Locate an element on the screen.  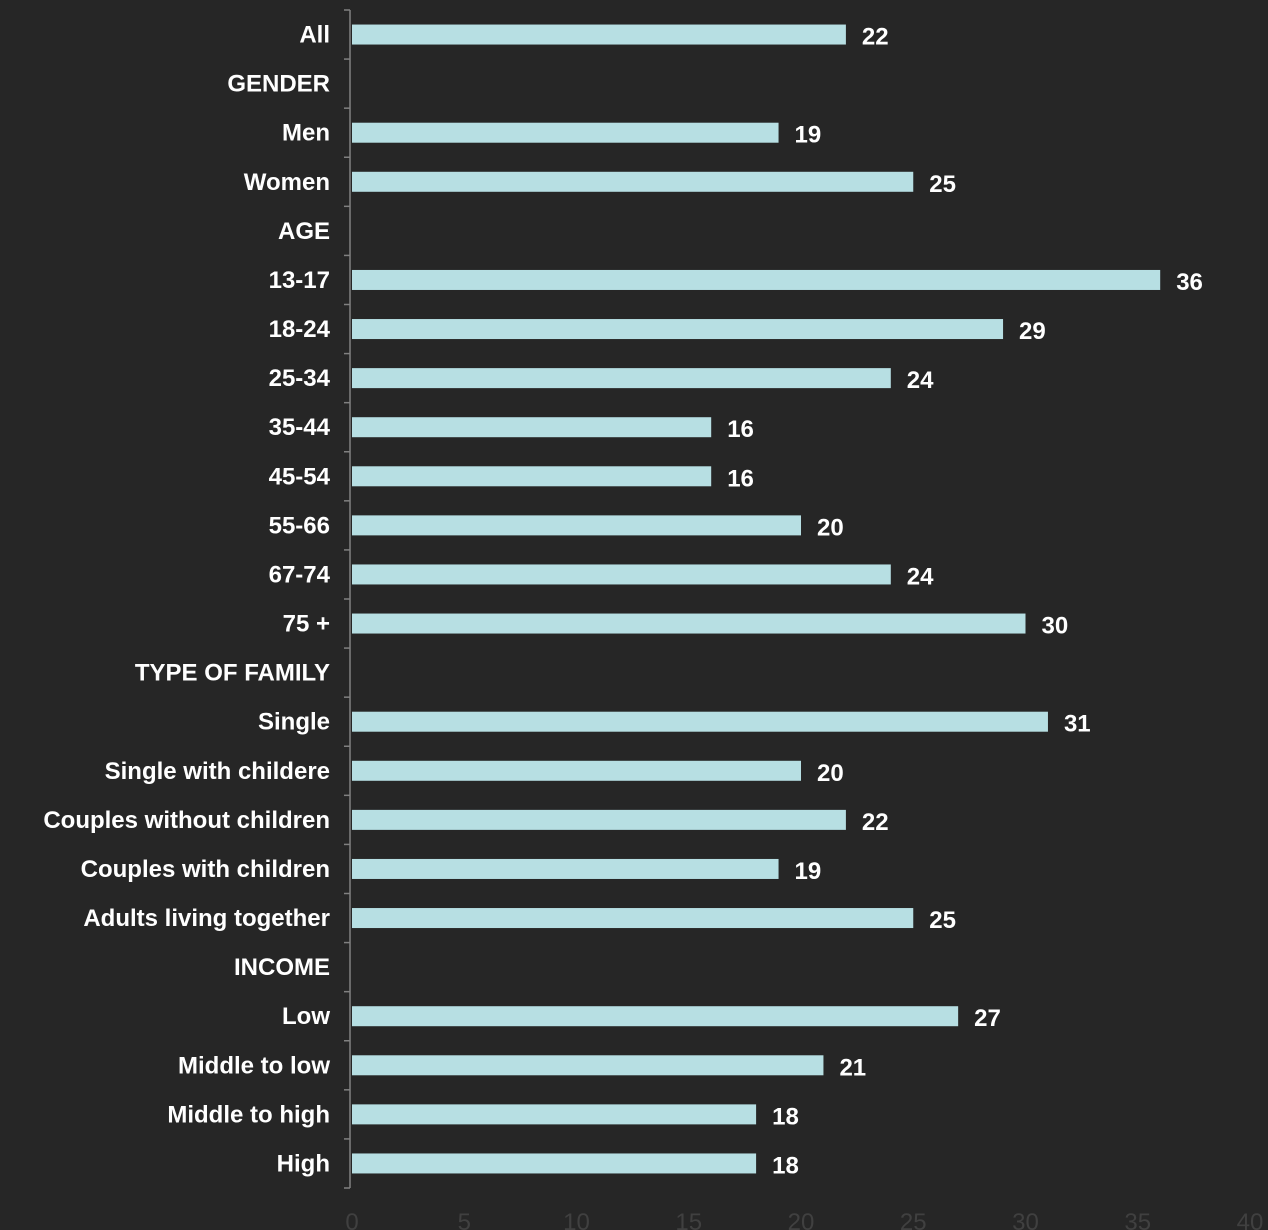
category-label-single: Single is located at coordinates (294, 722).